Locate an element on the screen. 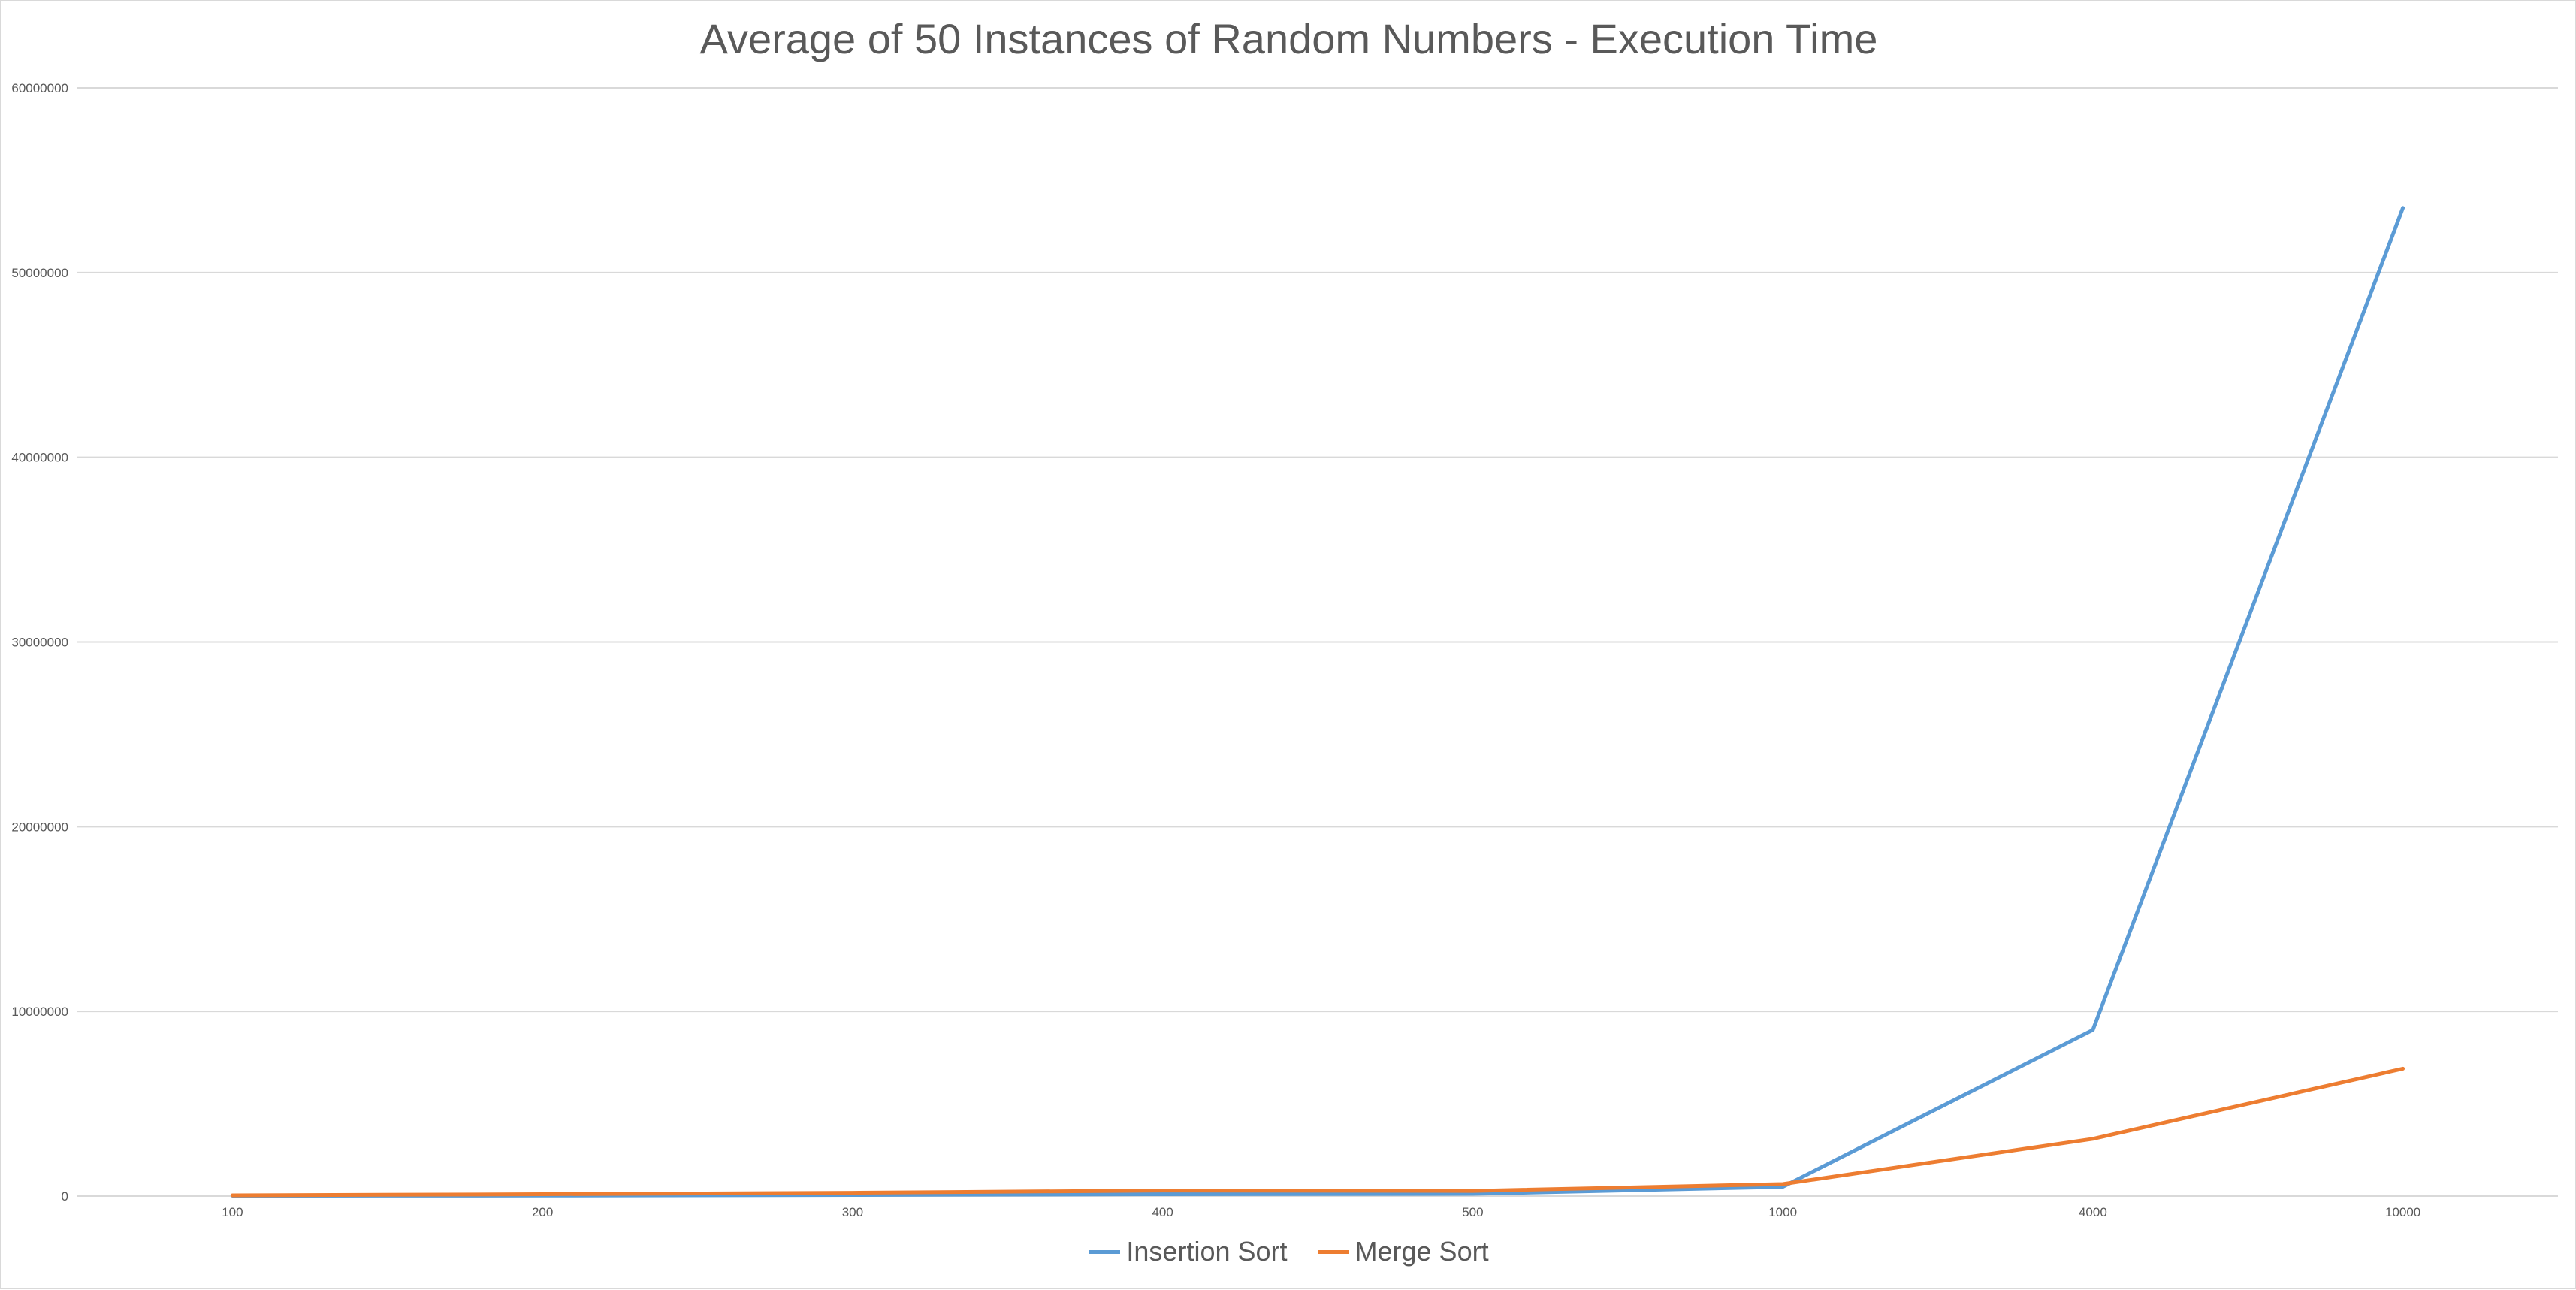 The image size is (2576, 1290). x-tick-label-5: 1000 is located at coordinates (1782, 1212).